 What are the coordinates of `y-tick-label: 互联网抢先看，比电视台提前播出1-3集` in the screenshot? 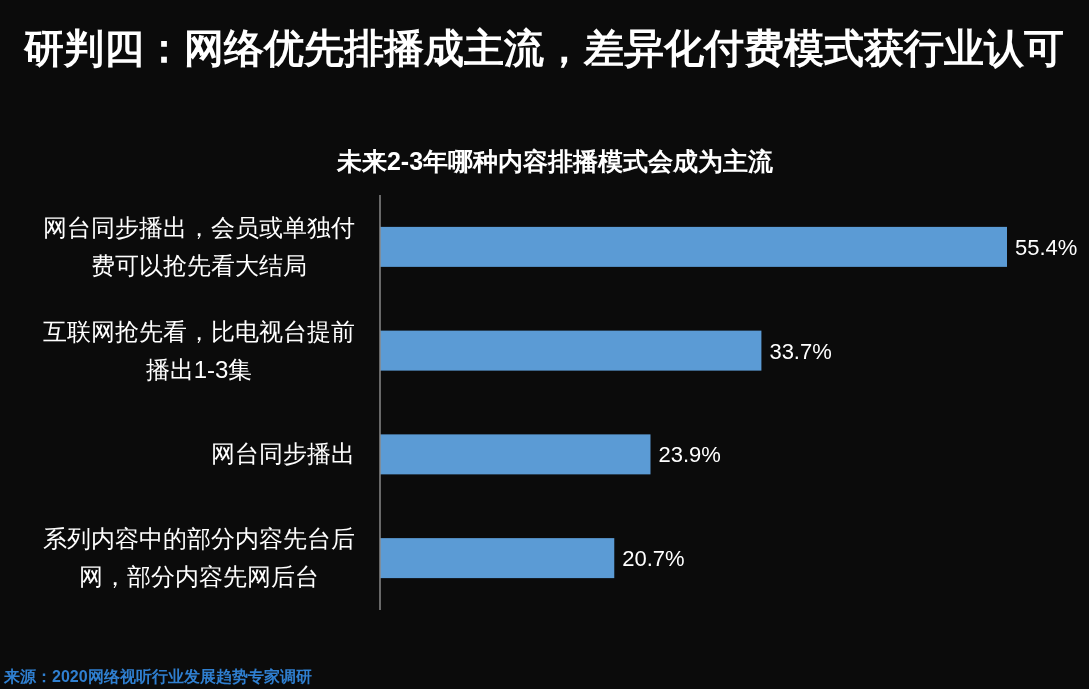 It's located at (199, 350).